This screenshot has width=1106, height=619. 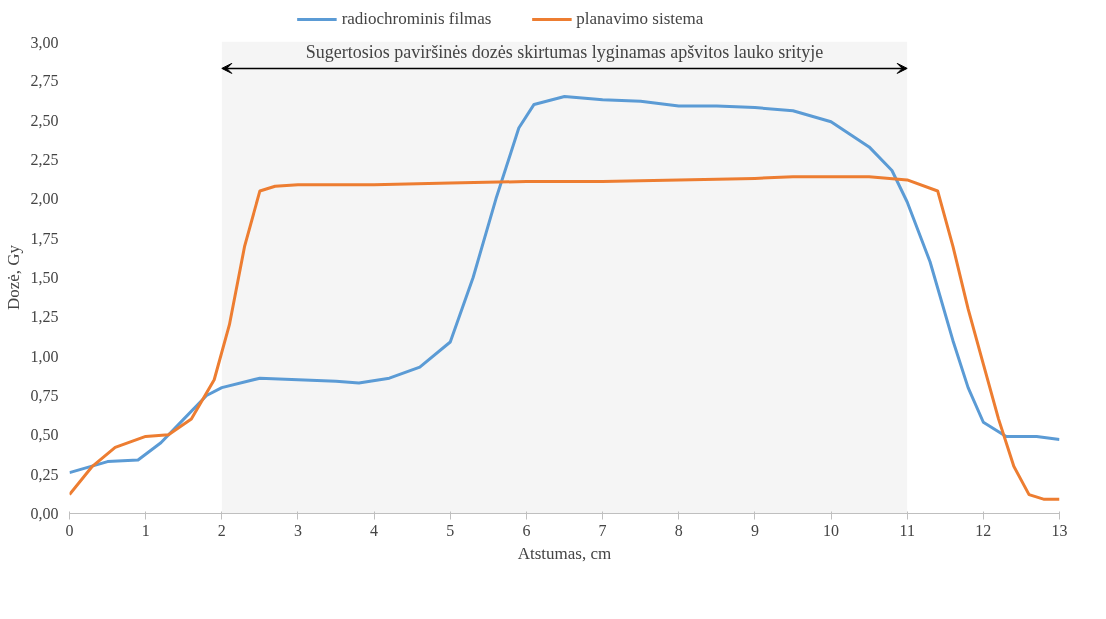 I want to click on y-tick-label: 1,25, so click(x=44, y=317).